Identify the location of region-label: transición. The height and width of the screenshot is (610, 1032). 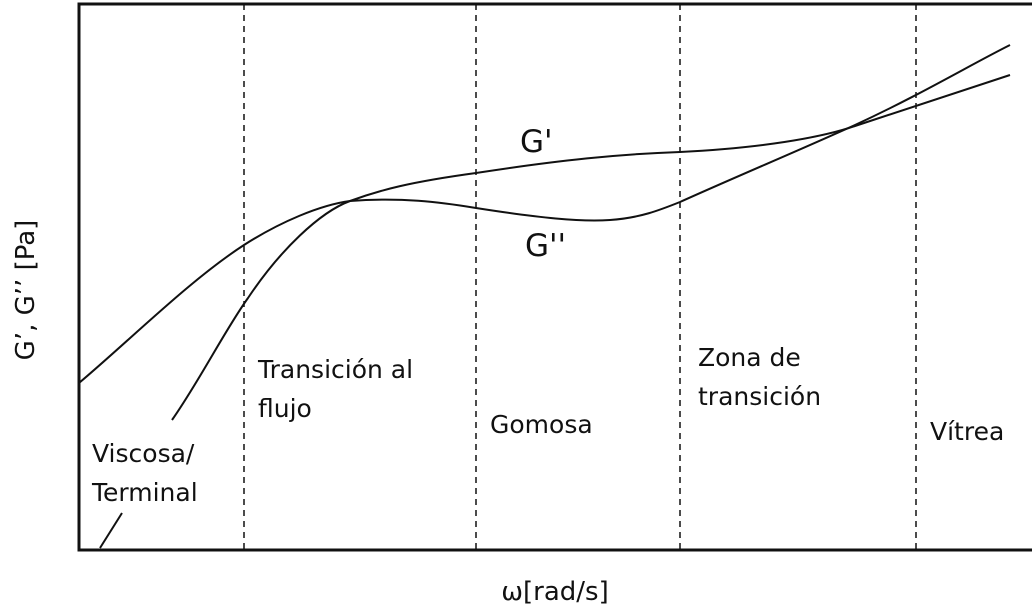
(759, 396).